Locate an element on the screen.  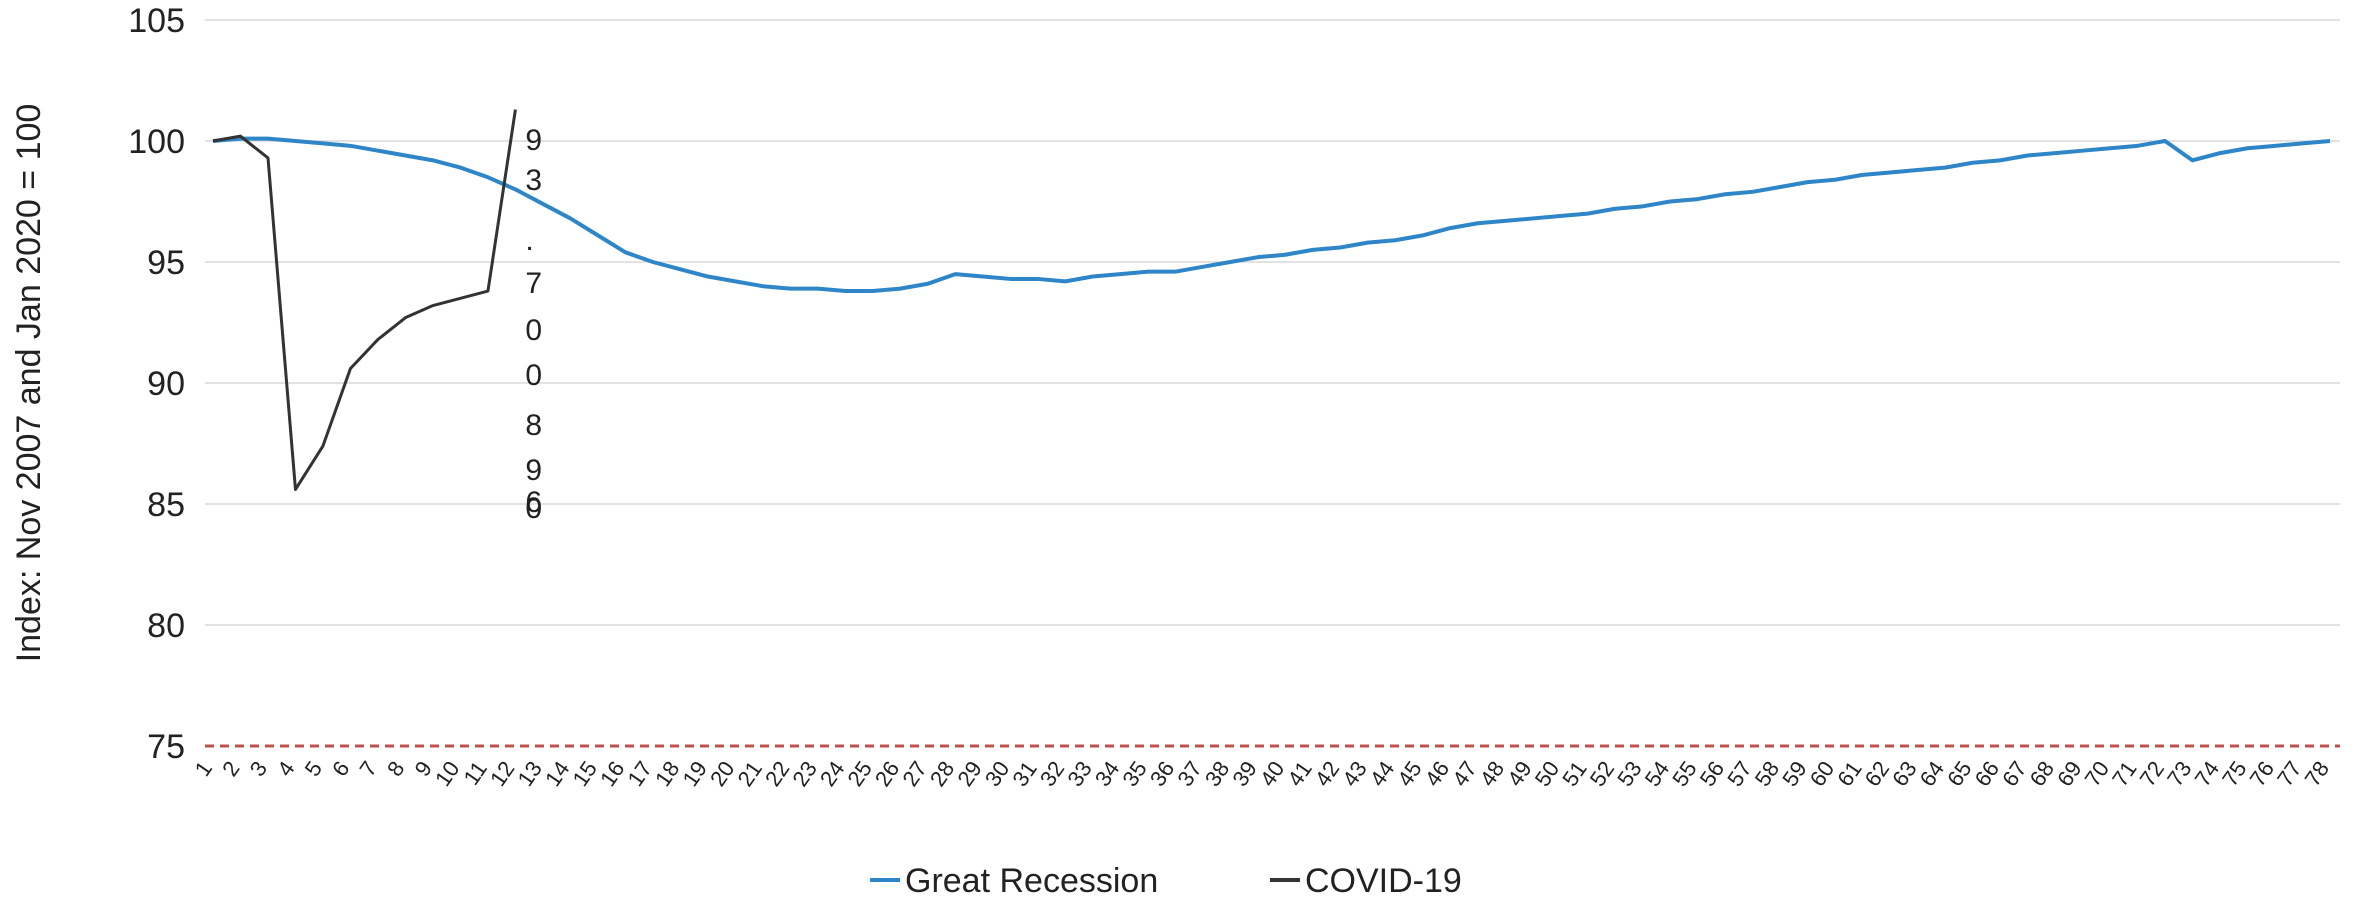
y-tick-label: 100 is located at coordinates (156, 142).